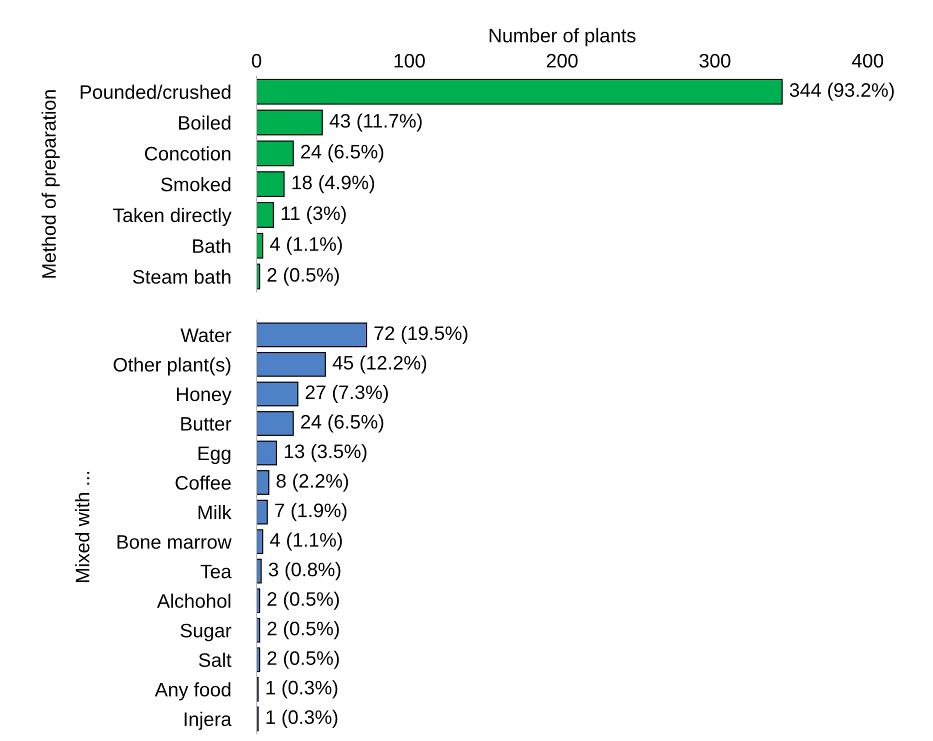  Describe the element at coordinates (203, 483) in the screenshot. I see `y-tick-label: Coffee` at that location.